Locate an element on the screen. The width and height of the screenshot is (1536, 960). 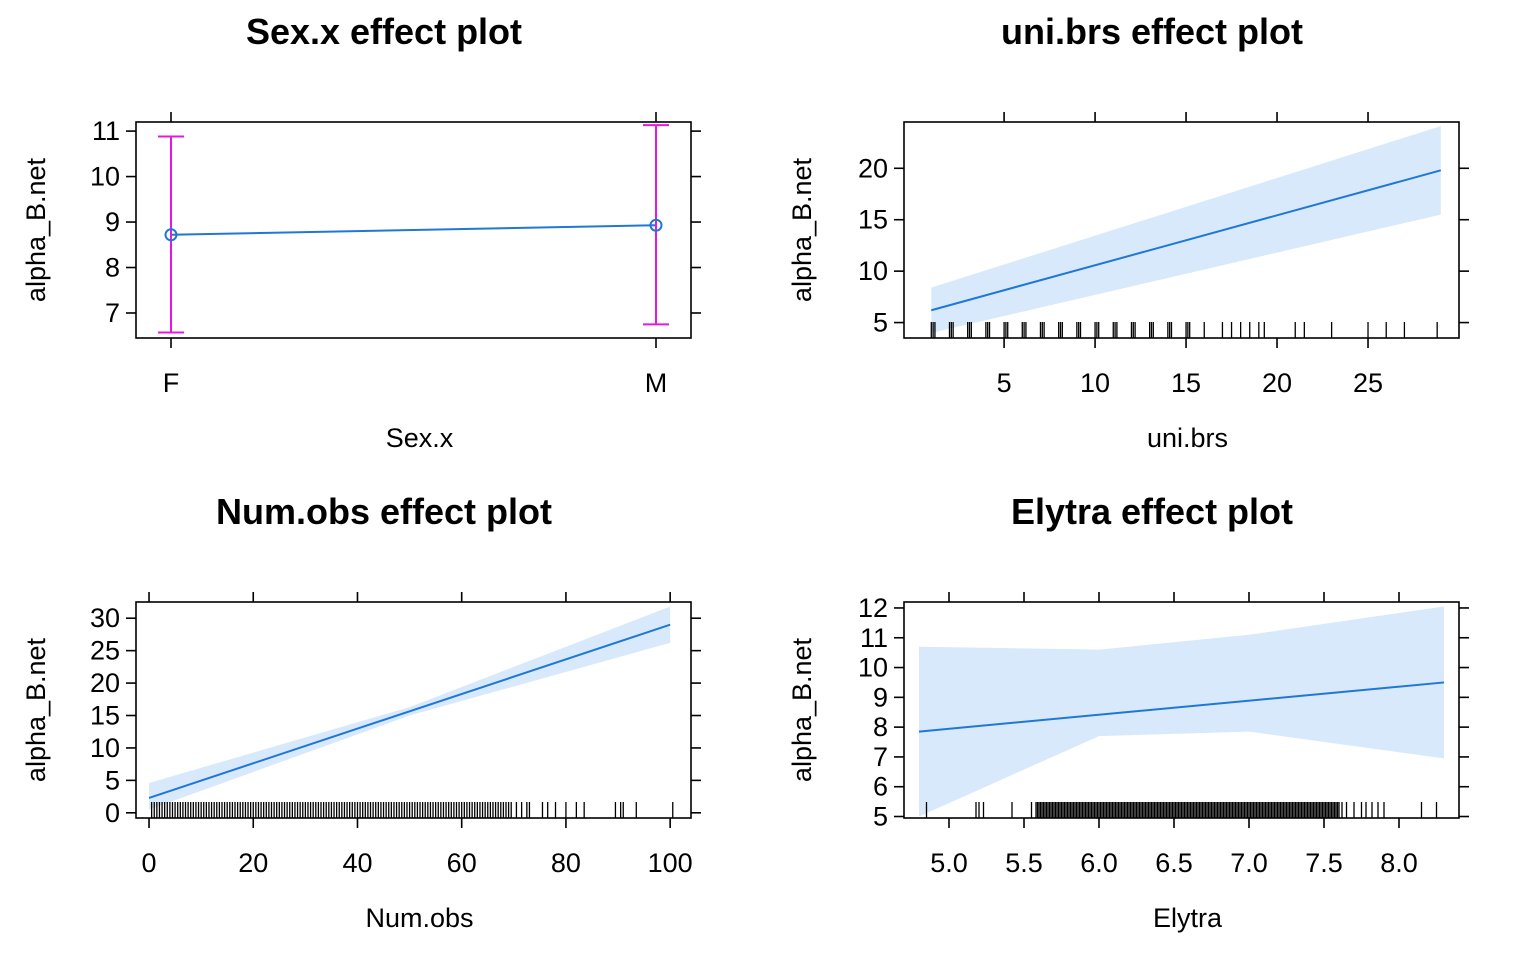
y-tick-label: 0 is located at coordinates (112, 813).